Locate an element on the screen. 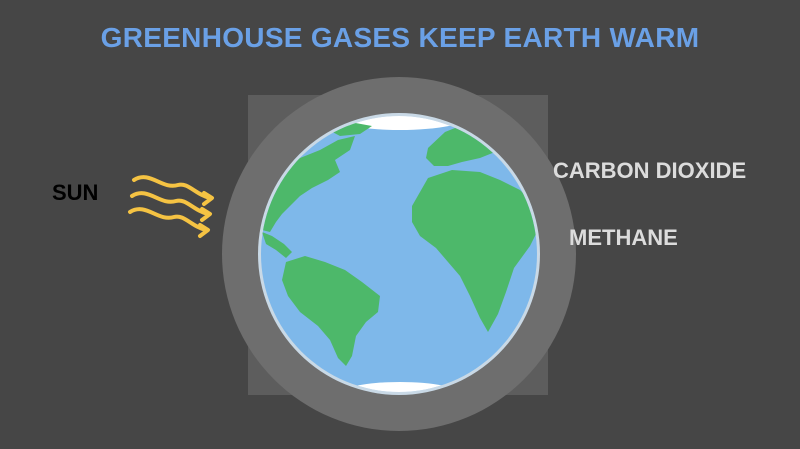 This screenshot has height=449, width=800. central-america is located at coordinates (277, 245).